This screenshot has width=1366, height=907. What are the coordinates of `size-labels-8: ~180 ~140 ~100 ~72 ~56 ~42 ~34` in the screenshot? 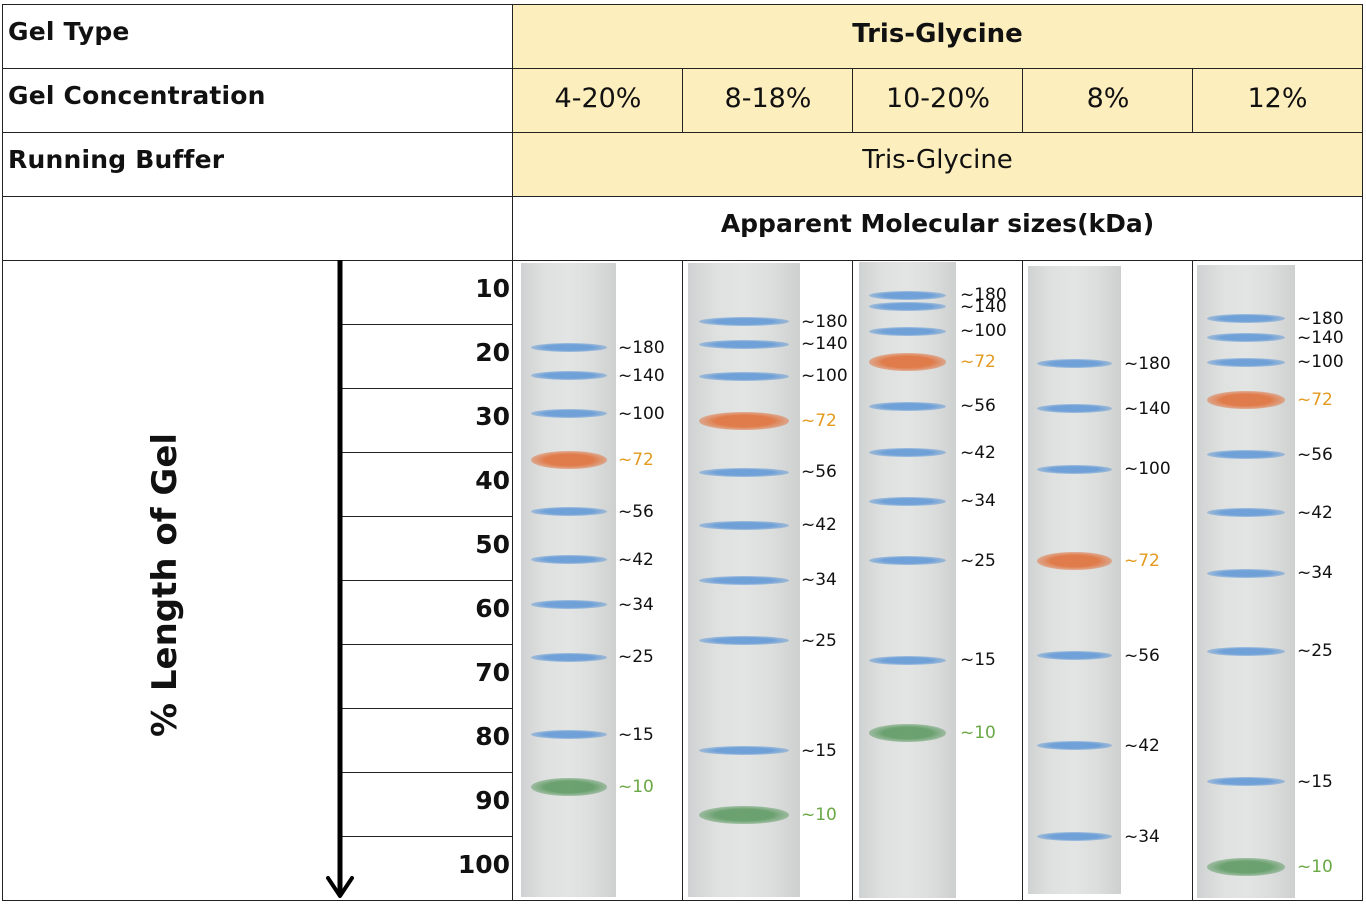 It's located at (1154, 580).